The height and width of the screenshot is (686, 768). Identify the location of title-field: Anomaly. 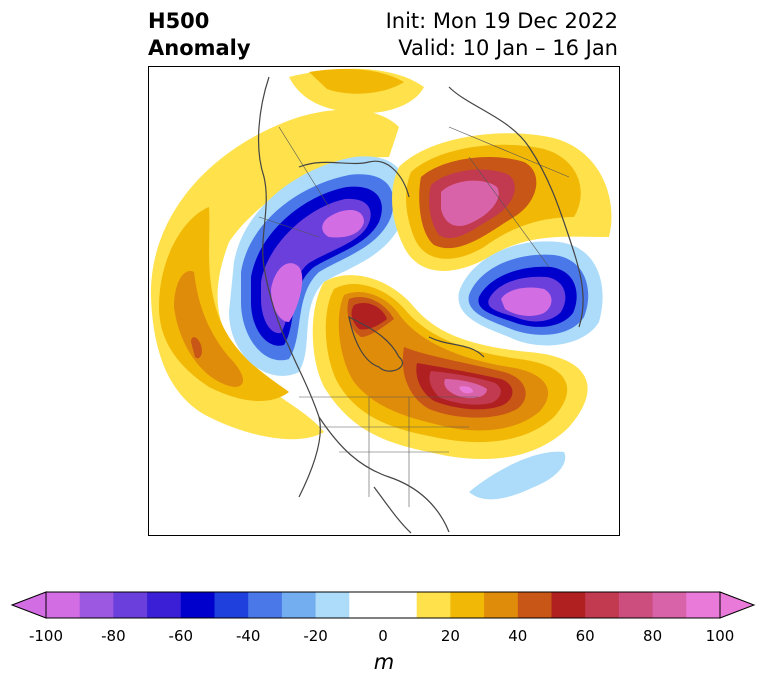
(199, 48).